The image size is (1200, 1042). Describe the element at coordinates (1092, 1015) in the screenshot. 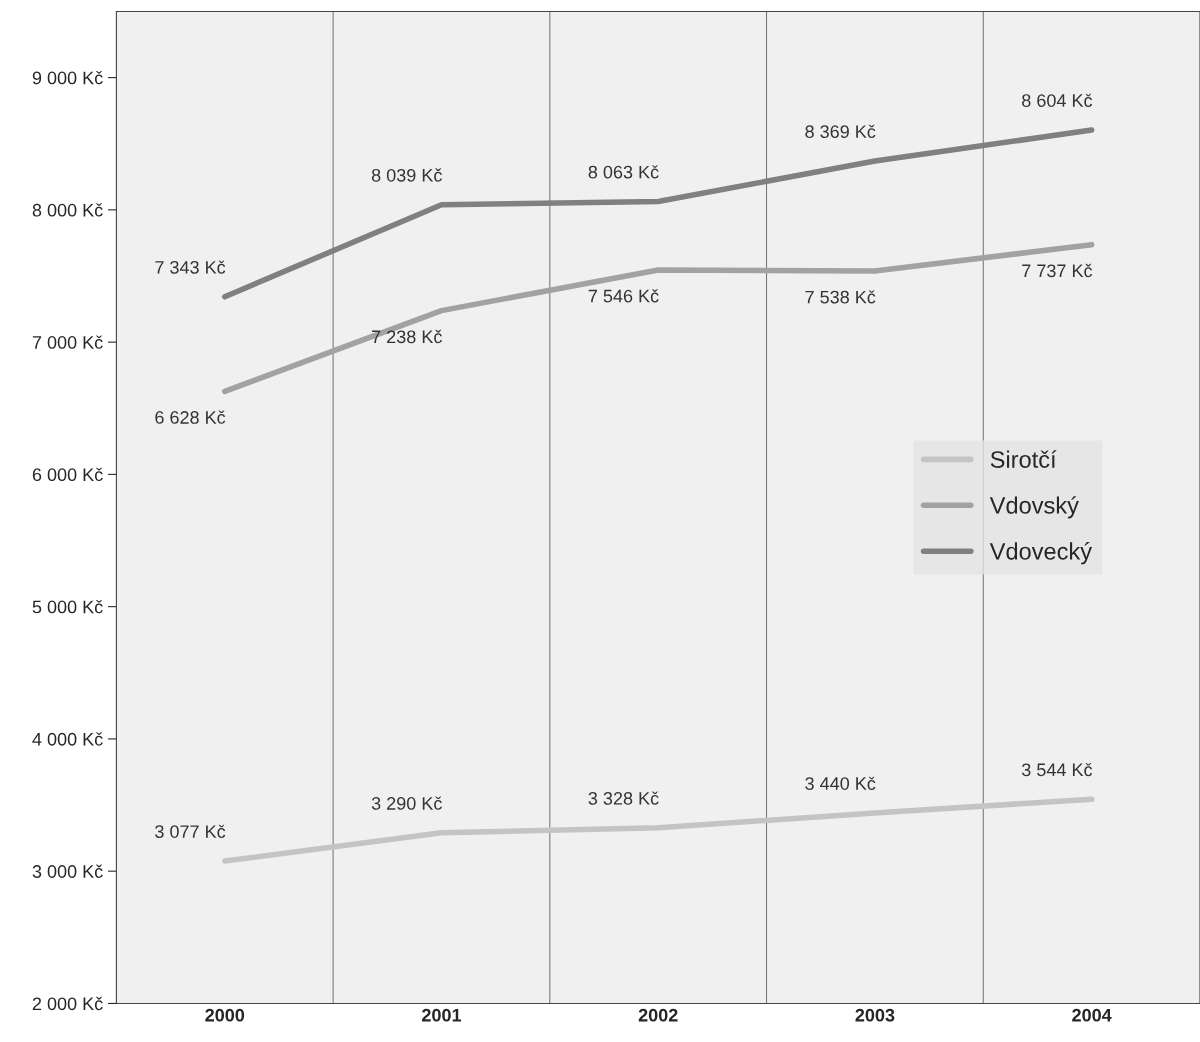

I see `x-tick-label: 2004` at that location.